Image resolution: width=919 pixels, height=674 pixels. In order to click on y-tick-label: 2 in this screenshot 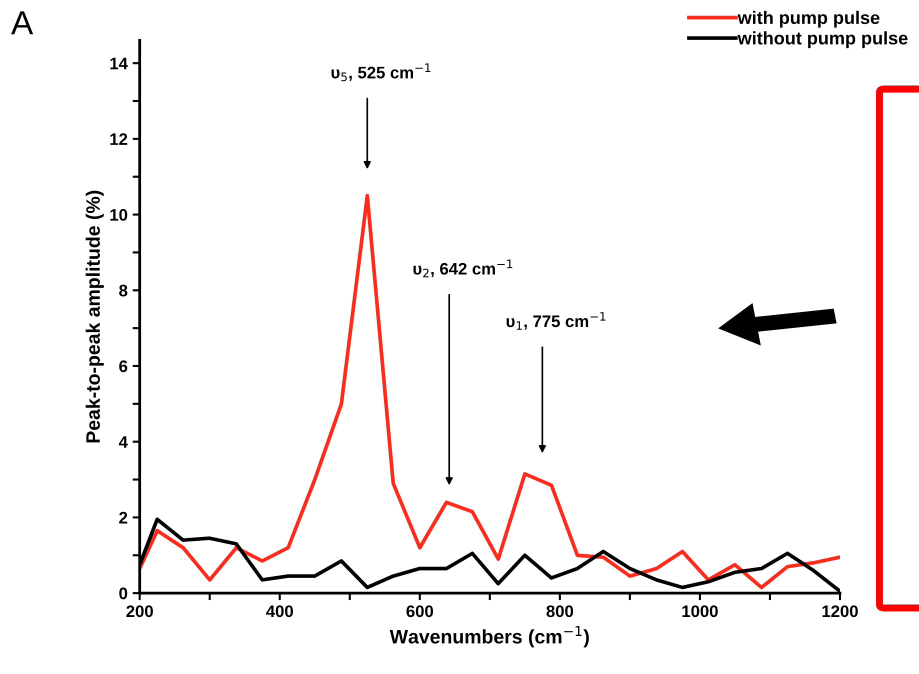, I will do `click(123, 518)`.